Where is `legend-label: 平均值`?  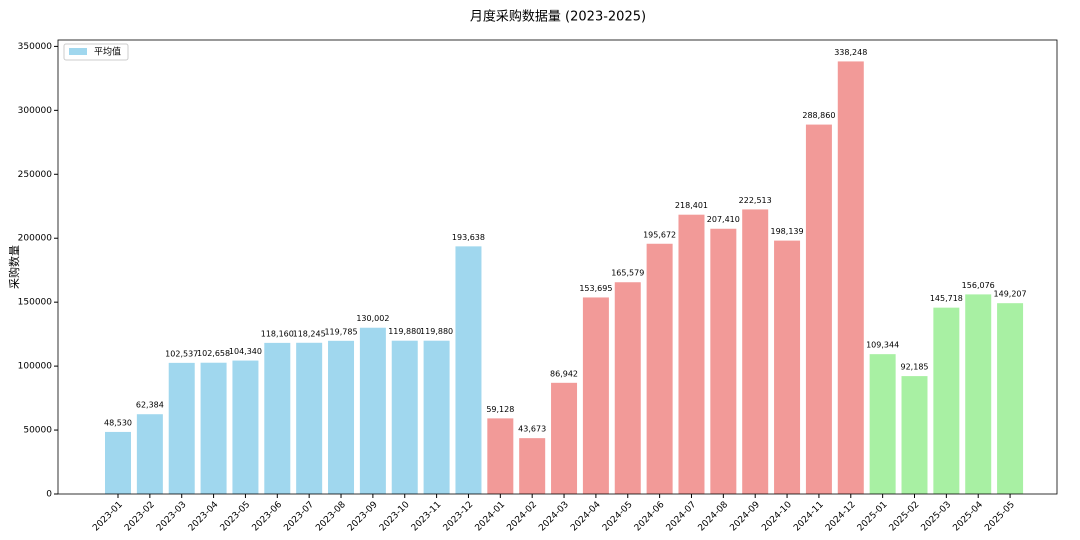
legend-label: 平均值 is located at coordinates (107, 52).